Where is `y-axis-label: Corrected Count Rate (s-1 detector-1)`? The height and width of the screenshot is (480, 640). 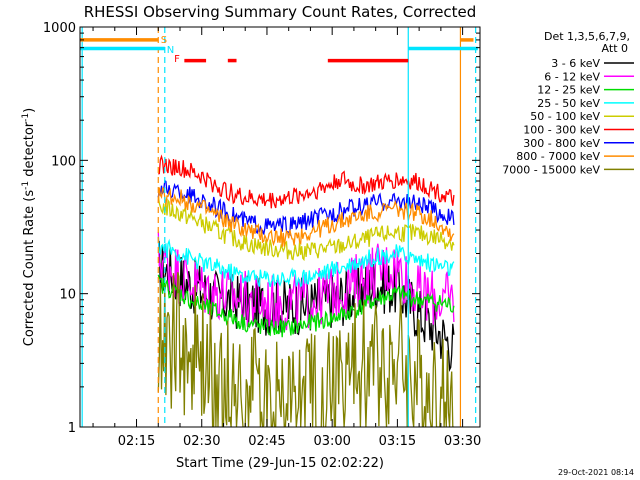
y-axis-label: Corrected Count Rate (s-1 detector-1) is located at coordinates (29, 227).